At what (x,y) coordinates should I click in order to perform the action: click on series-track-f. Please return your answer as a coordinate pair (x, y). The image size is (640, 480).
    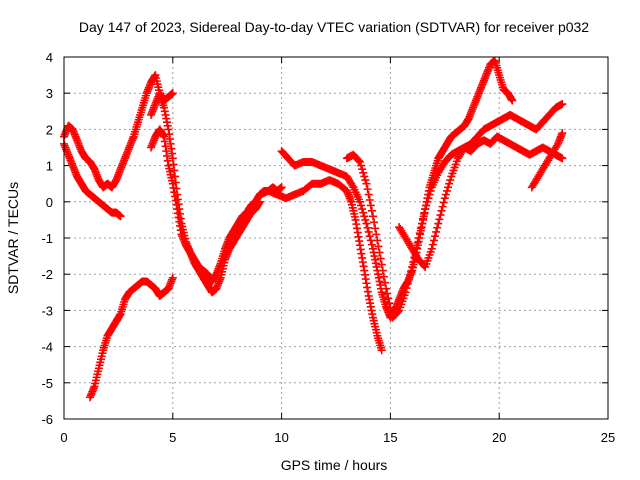
    Looking at the image, I should click on (320, 265).